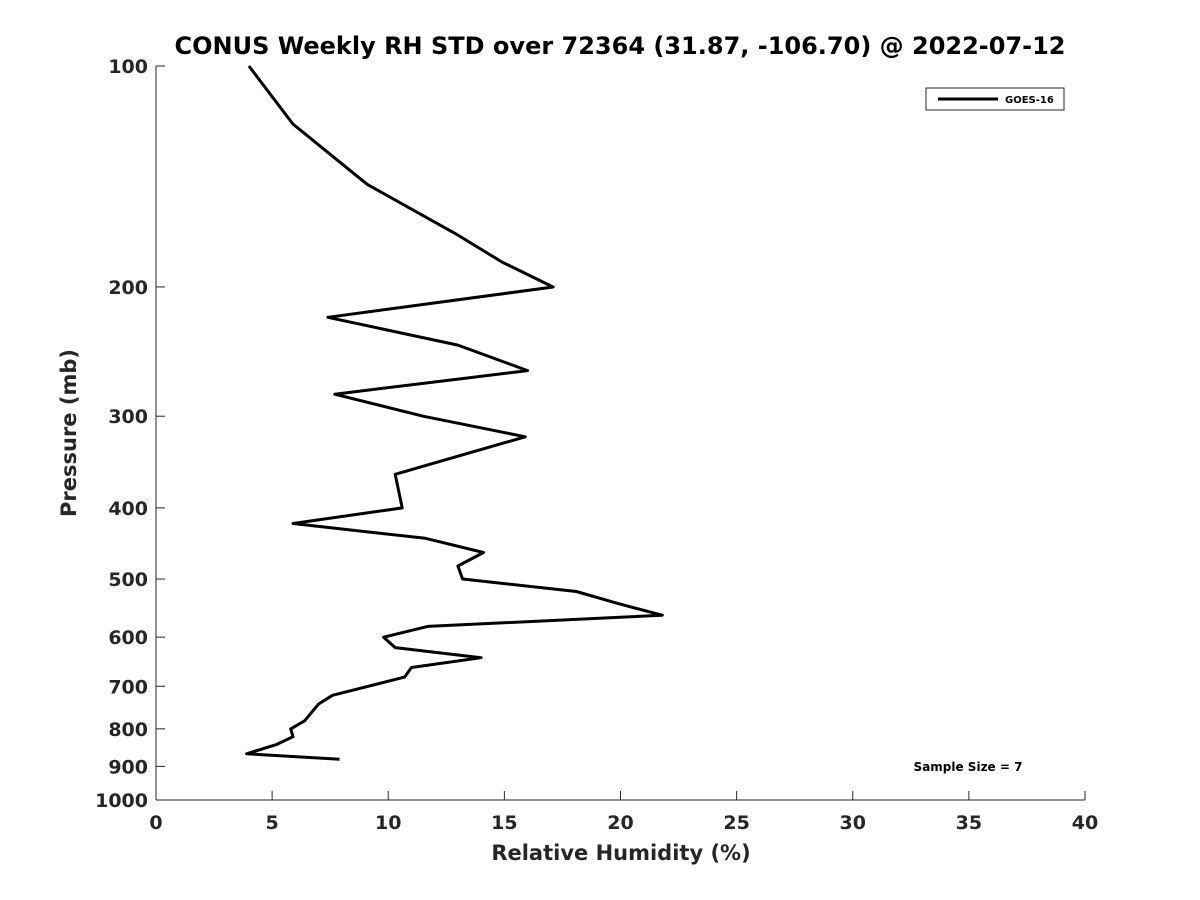 The width and height of the screenshot is (1200, 900). What do you see at coordinates (969, 823) in the screenshot?
I see `x-tick-label-35: 35` at bounding box center [969, 823].